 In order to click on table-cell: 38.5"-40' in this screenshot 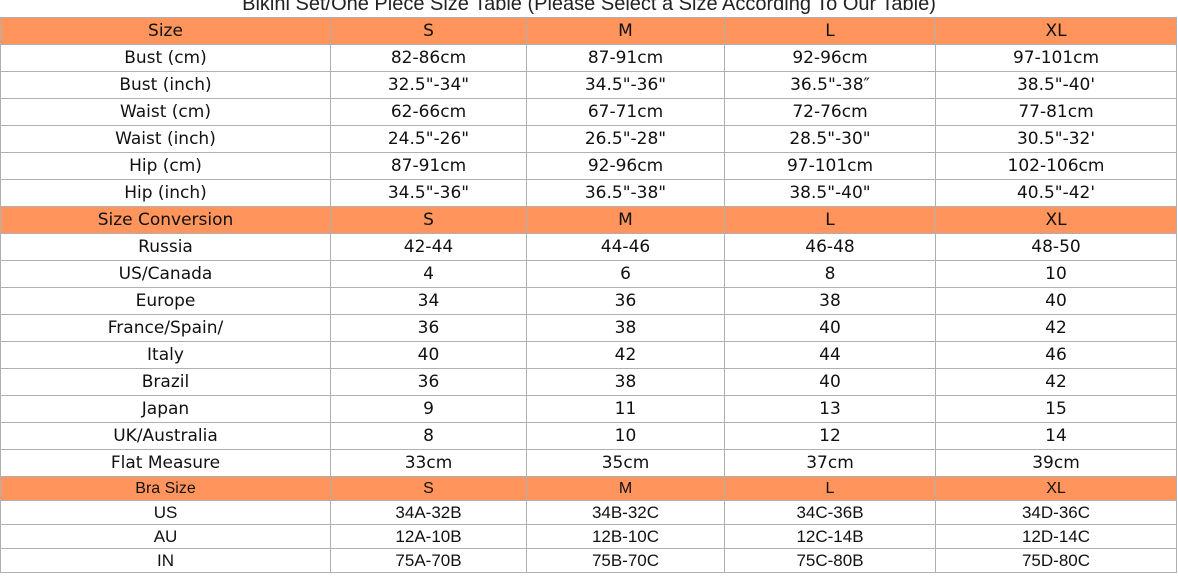, I will do `click(1056, 85)`.